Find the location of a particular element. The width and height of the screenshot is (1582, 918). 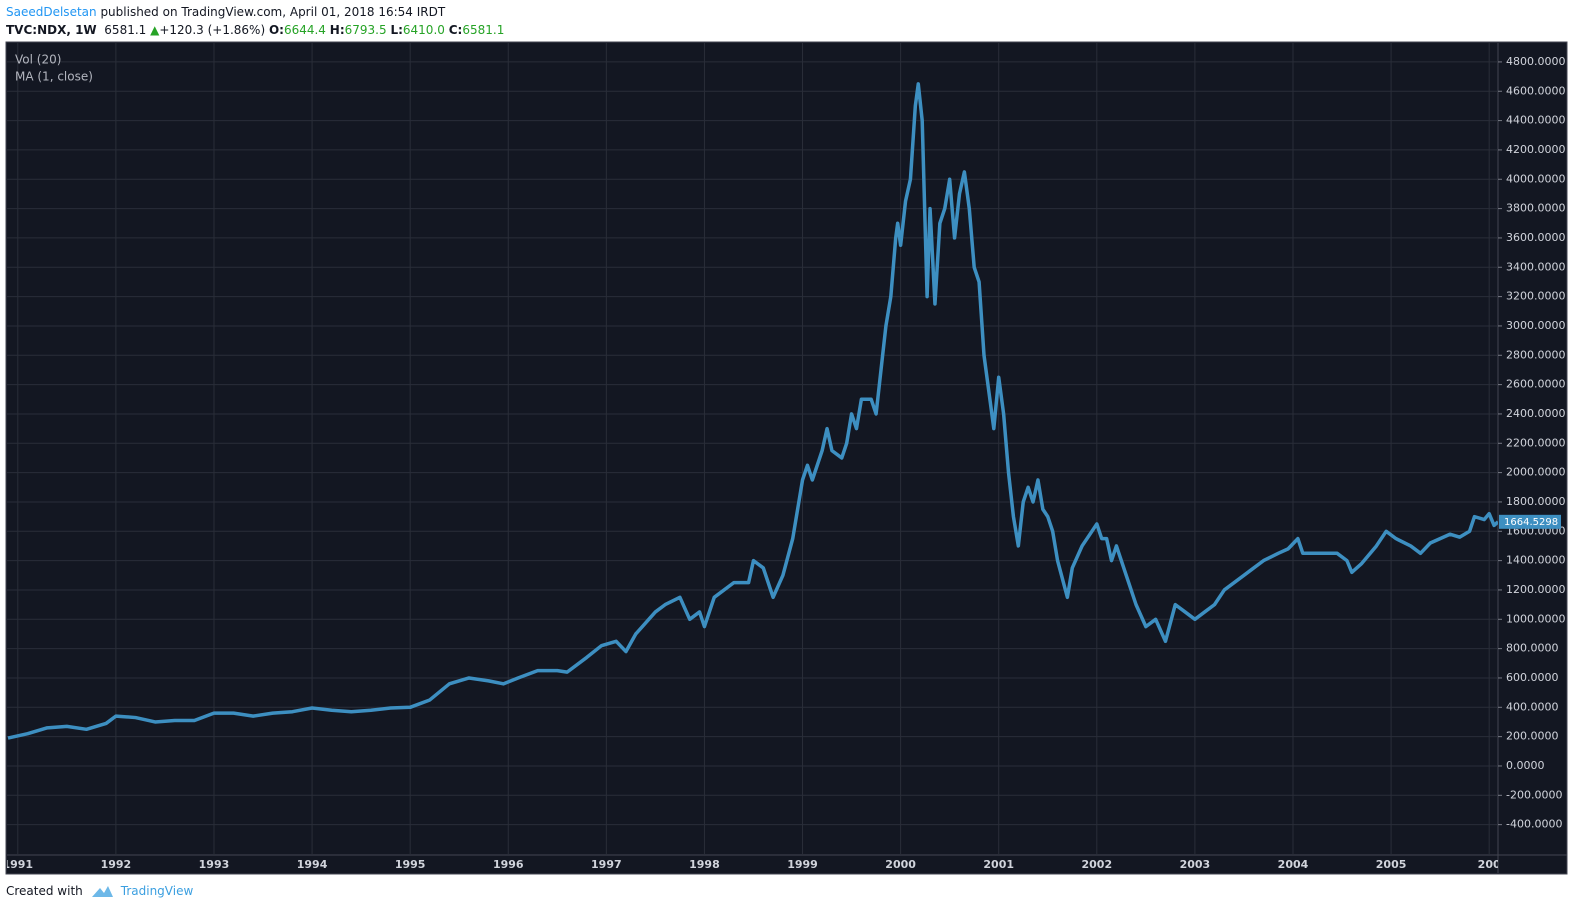

x-tick-label: 2005 is located at coordinates (1391, 864).